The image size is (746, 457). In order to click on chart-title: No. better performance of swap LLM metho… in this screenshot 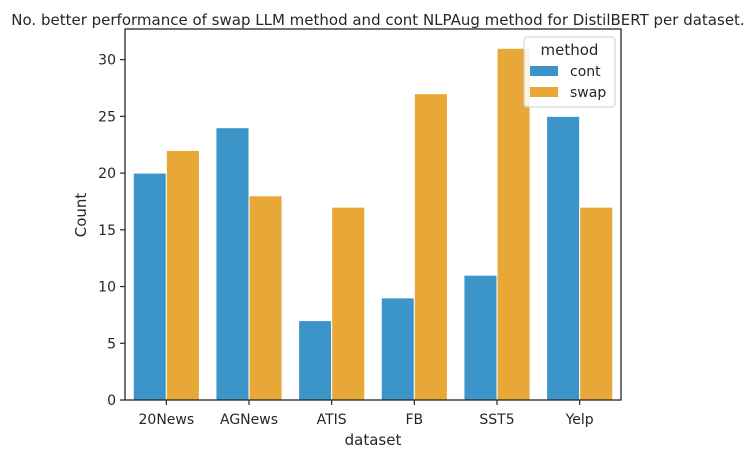, I will do `click(377, 20)`.